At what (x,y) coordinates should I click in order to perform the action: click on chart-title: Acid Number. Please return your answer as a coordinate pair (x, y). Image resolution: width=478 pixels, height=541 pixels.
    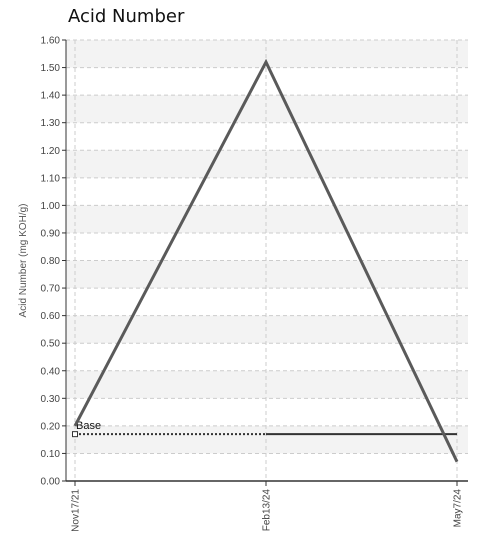
    Looking at the image, I should click on (126, 16).